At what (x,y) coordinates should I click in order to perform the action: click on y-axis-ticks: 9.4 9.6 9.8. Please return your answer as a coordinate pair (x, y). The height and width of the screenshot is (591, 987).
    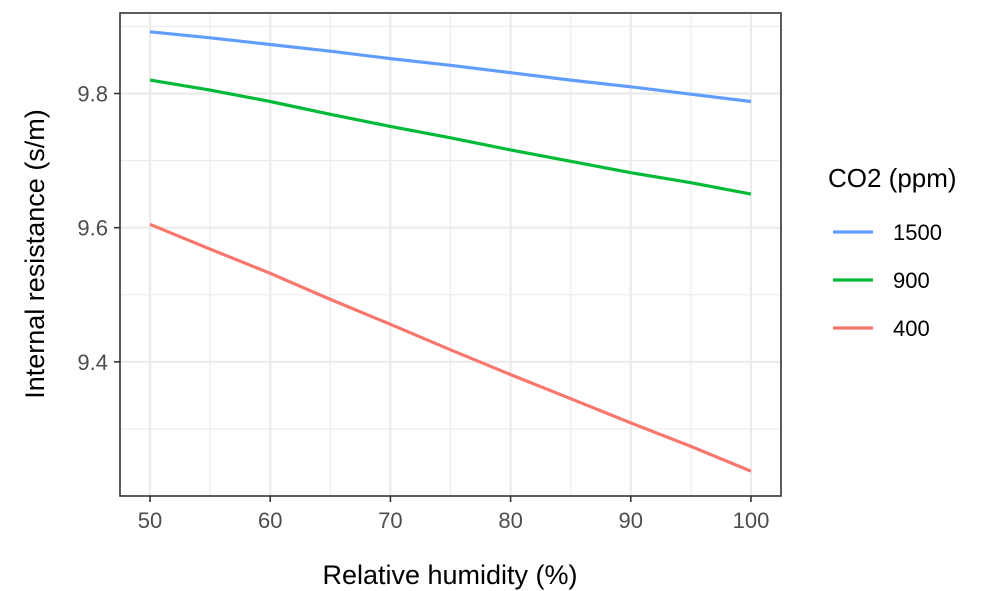
    Looking at the image, I should click on (98, 228).